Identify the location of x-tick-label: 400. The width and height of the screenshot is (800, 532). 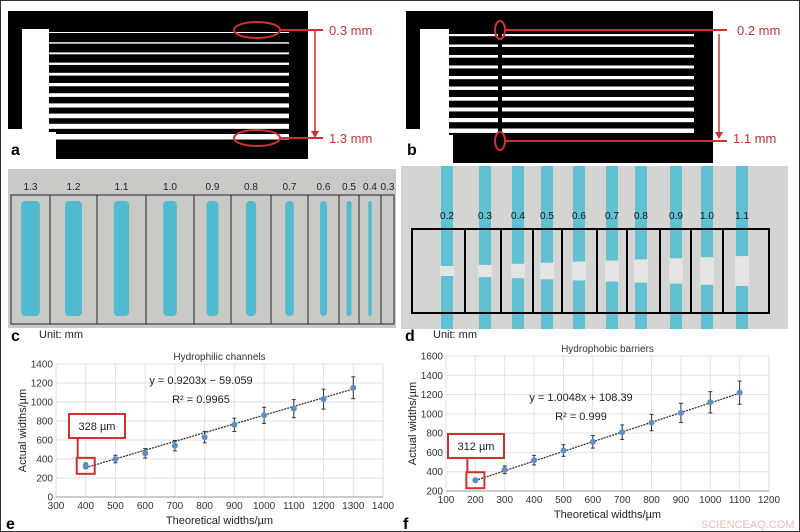
(85, 506).